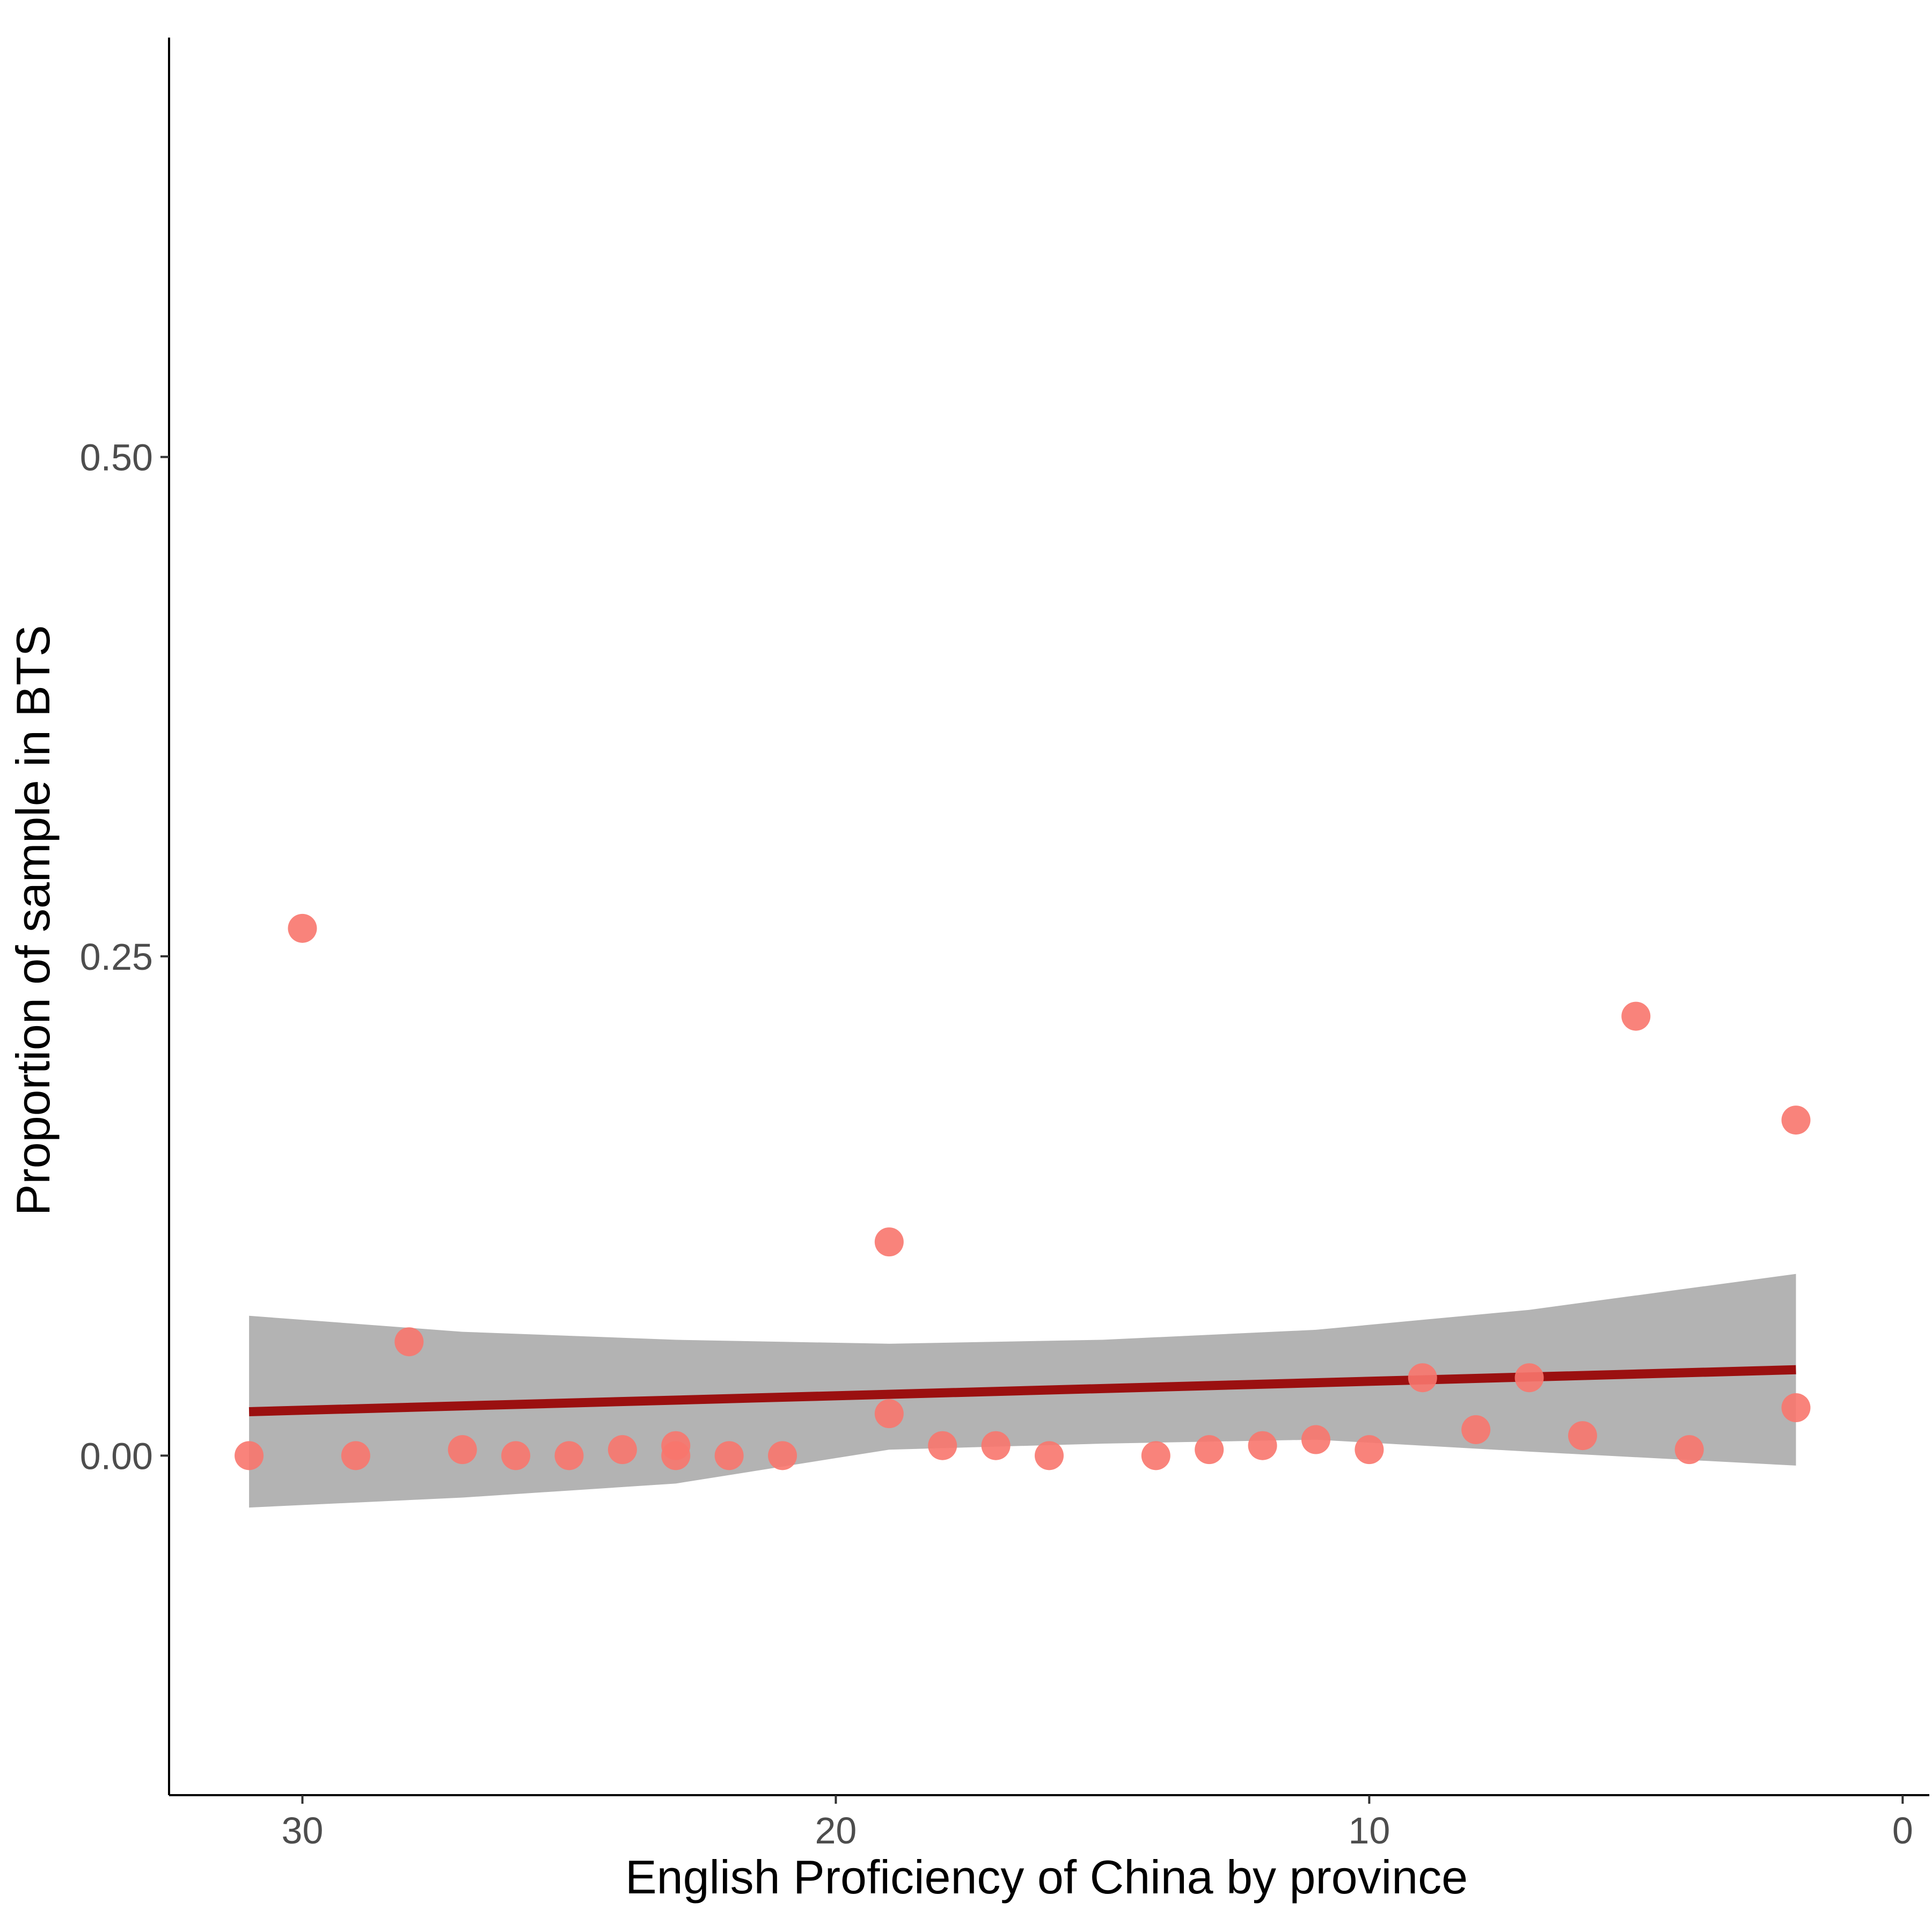 The width and height of the screenshot is (1932, 1932). What do you see at coordinates (1902, 1830) in the screenshot?
I see `x-tick-label: 0` at bounding box center [1902, 1830].